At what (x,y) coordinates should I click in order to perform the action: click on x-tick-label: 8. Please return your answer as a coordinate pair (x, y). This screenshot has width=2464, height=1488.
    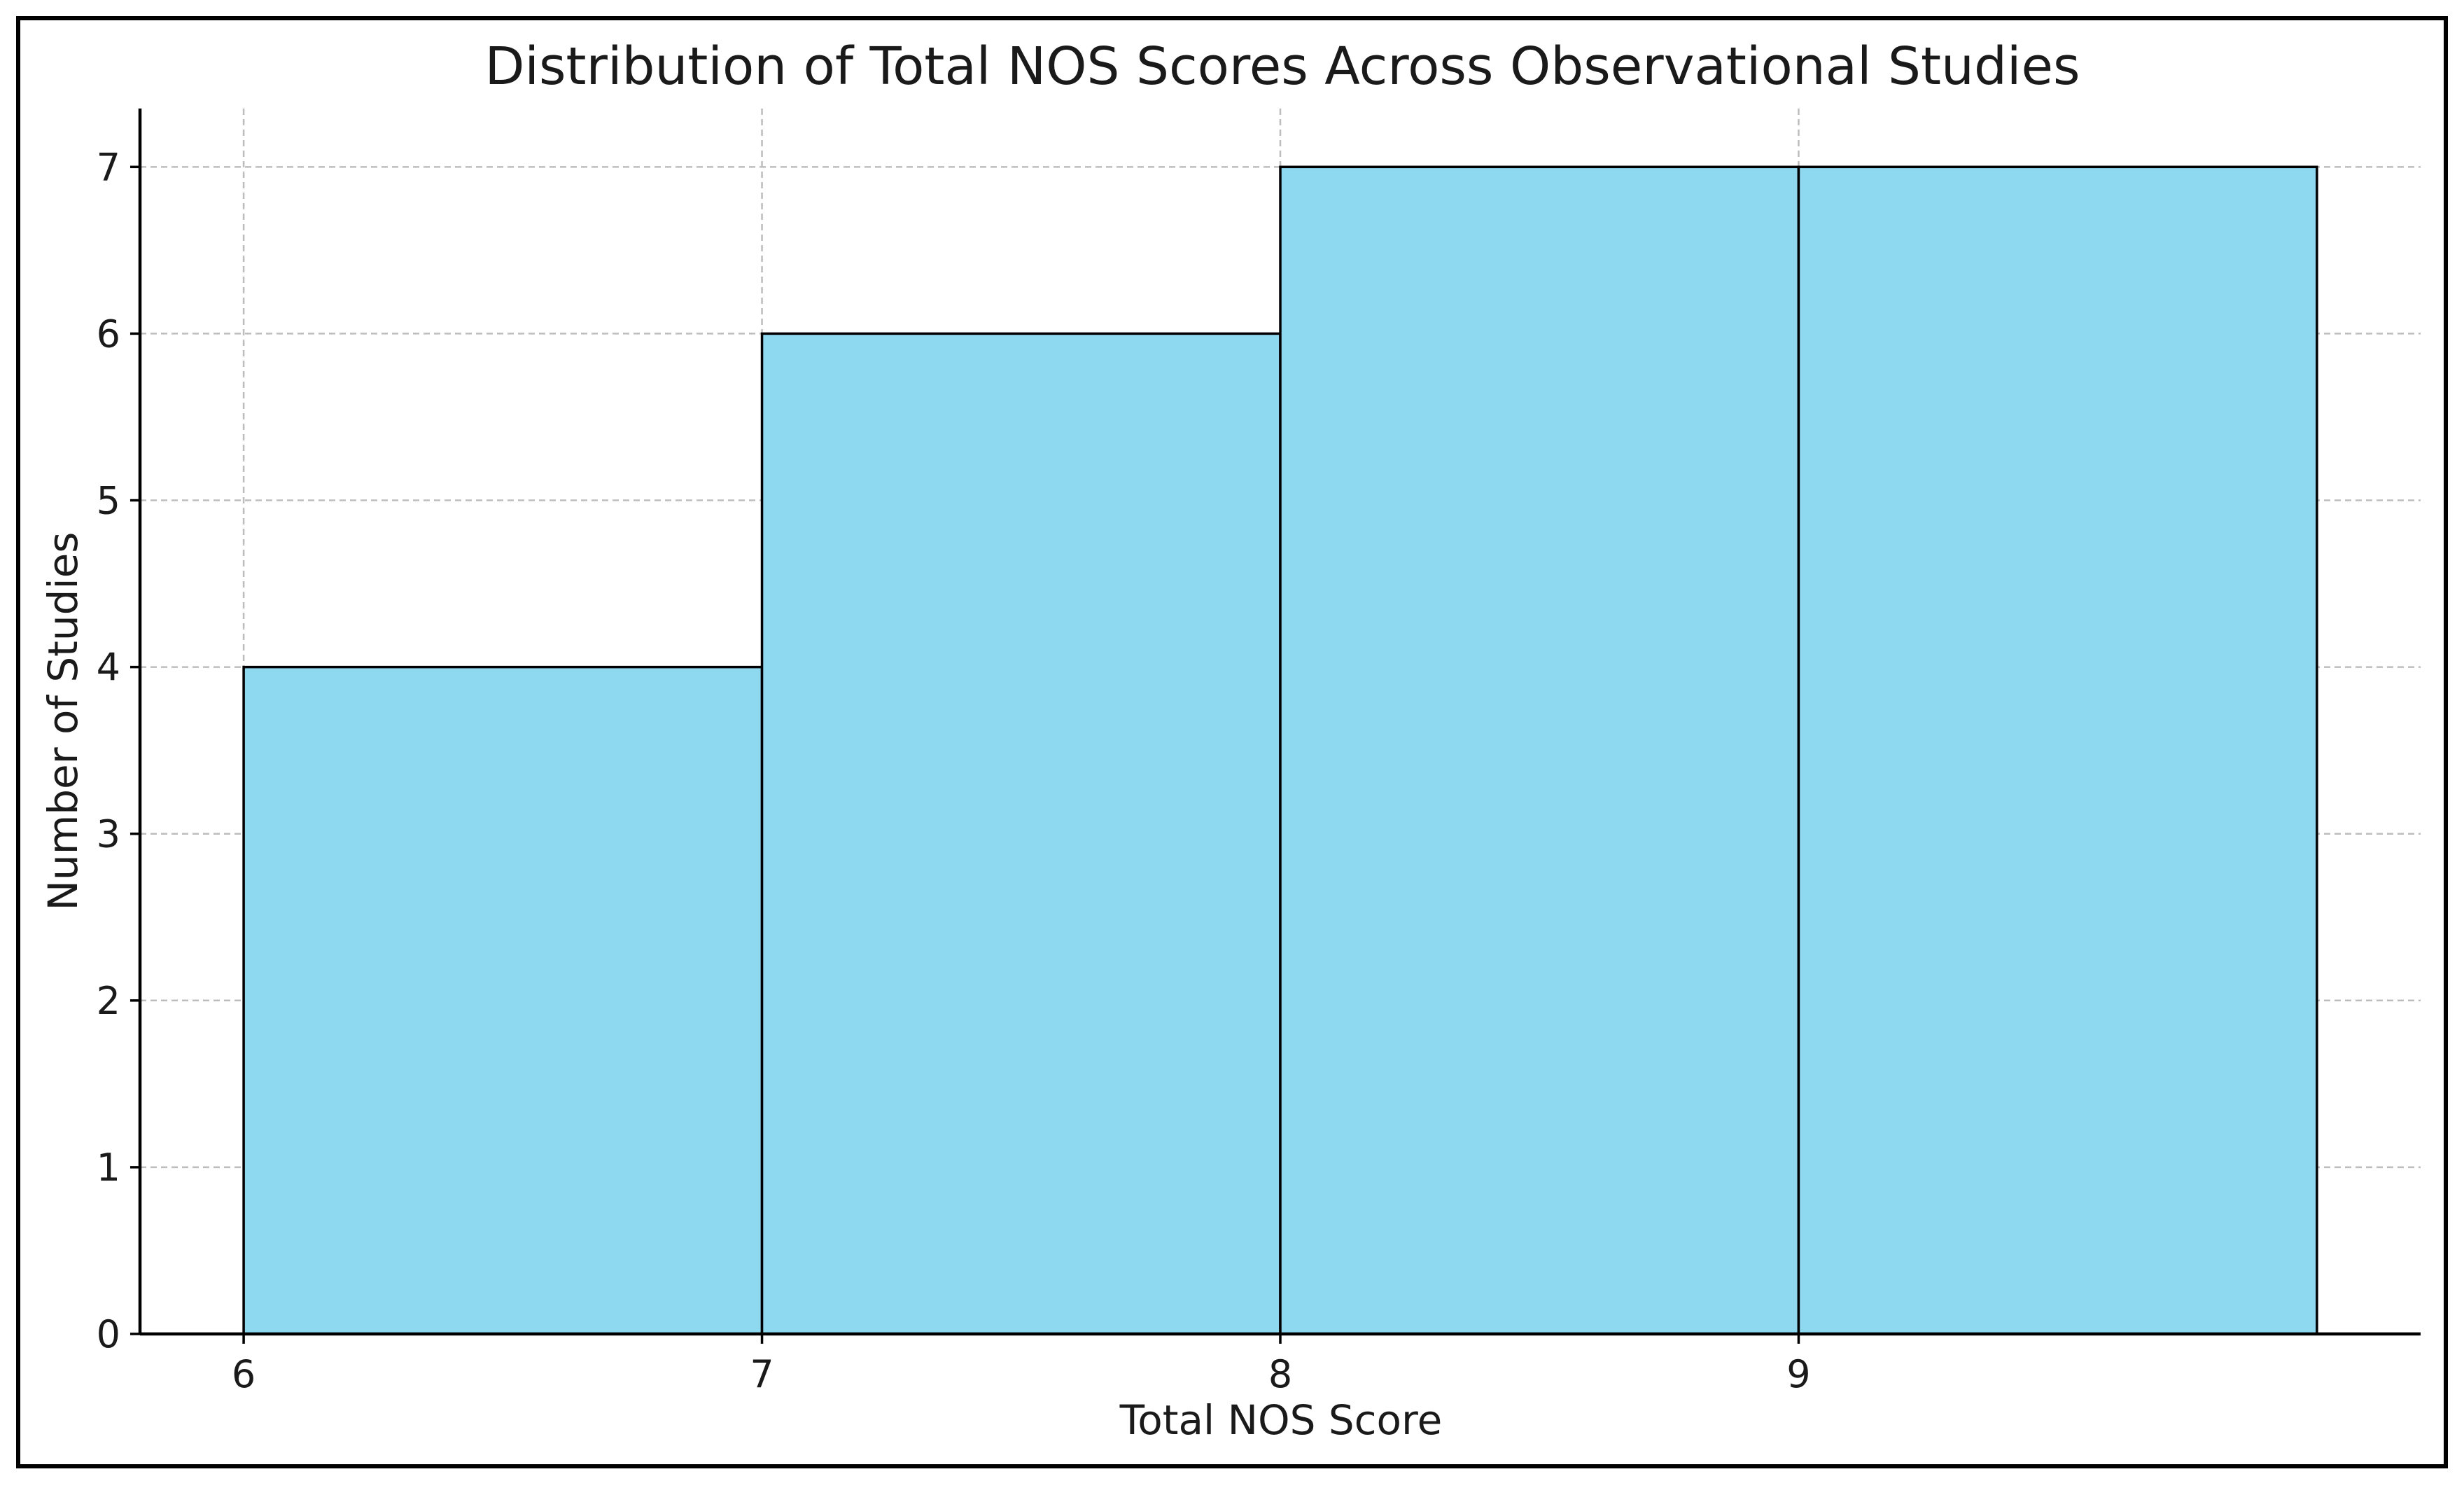
    Looking at the image, I should click on (1280, 1374).